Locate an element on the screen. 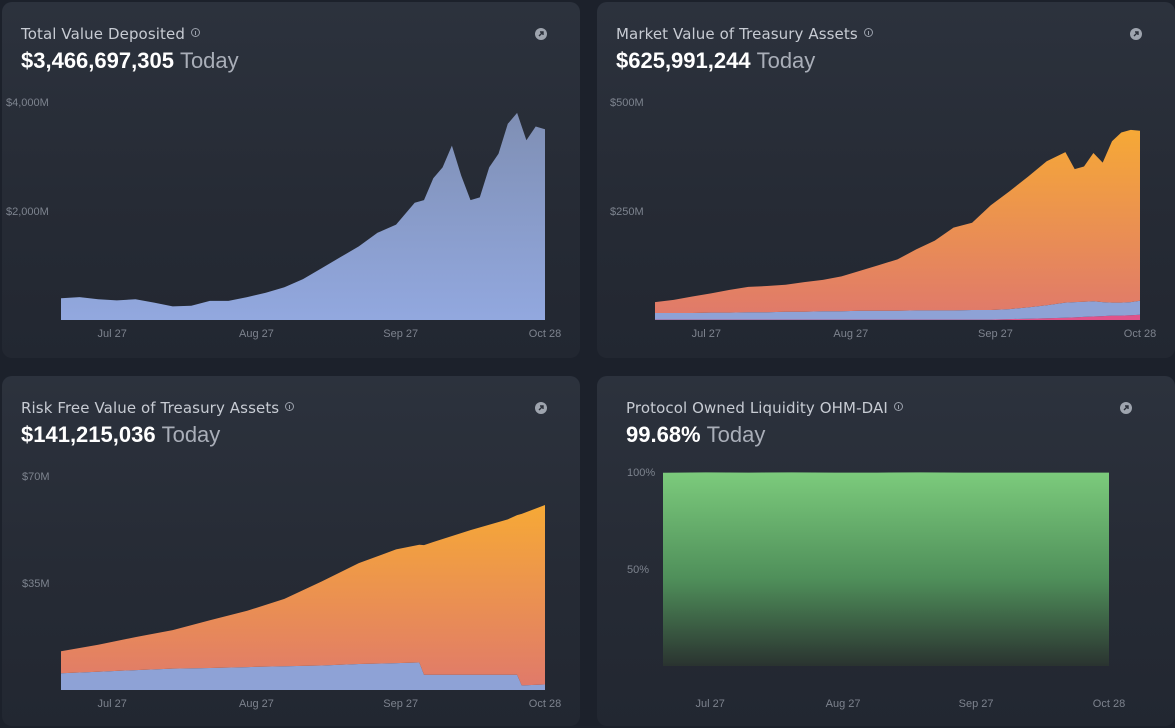 The width and height of the screenshot is (1175, 728). card-value: 99.68% Today is located at coordinates (695, 435).